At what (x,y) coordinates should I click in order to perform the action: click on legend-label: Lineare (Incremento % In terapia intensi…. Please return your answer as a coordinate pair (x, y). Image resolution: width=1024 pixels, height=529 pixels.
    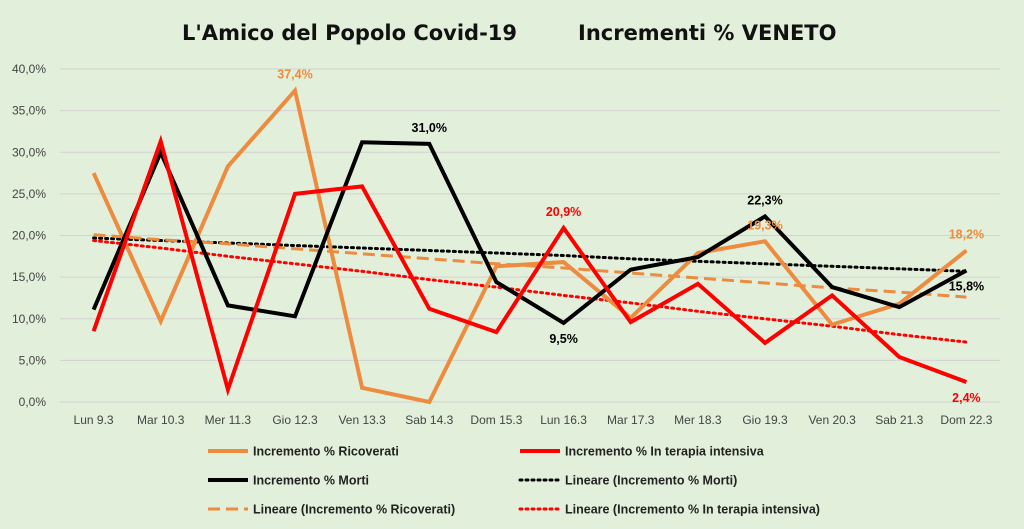
    Looking at the image, I should click on (692, 510).